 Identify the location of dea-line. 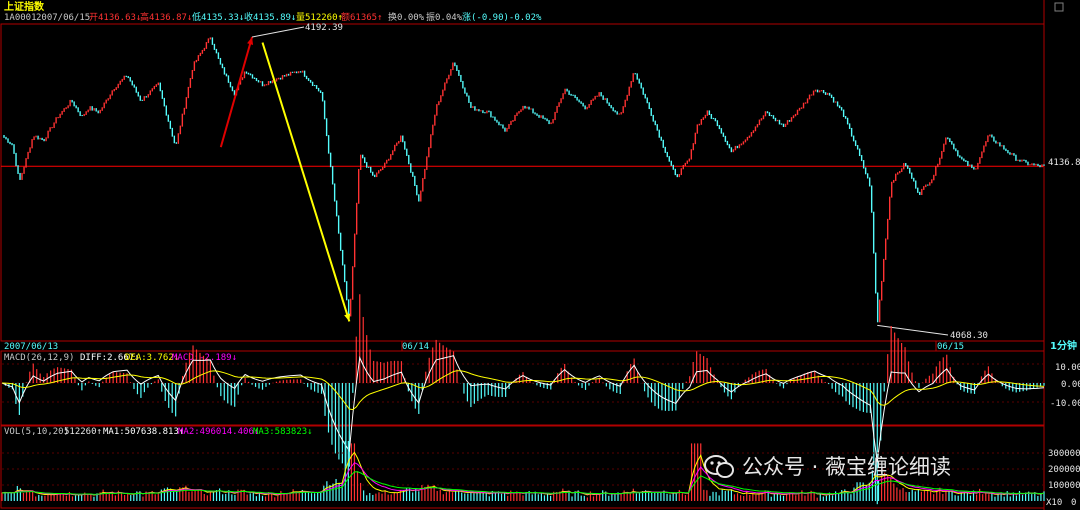
(523, 390).